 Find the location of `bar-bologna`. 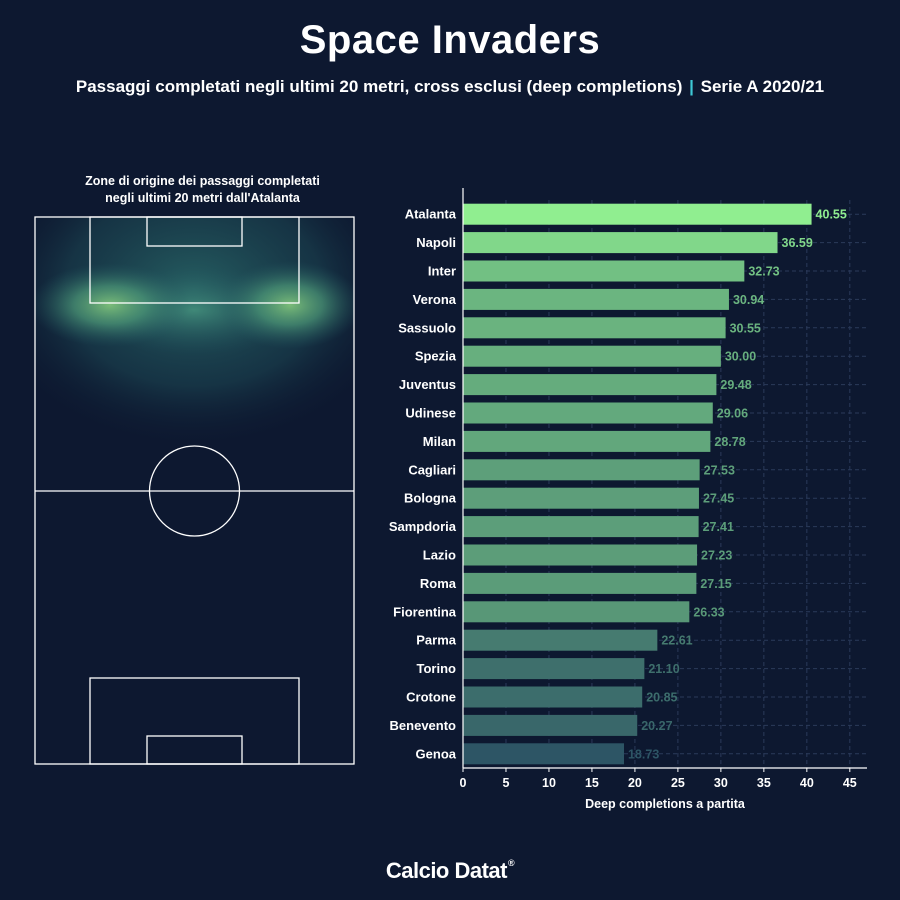

bar-bologna is located at coordinates (581, 498).